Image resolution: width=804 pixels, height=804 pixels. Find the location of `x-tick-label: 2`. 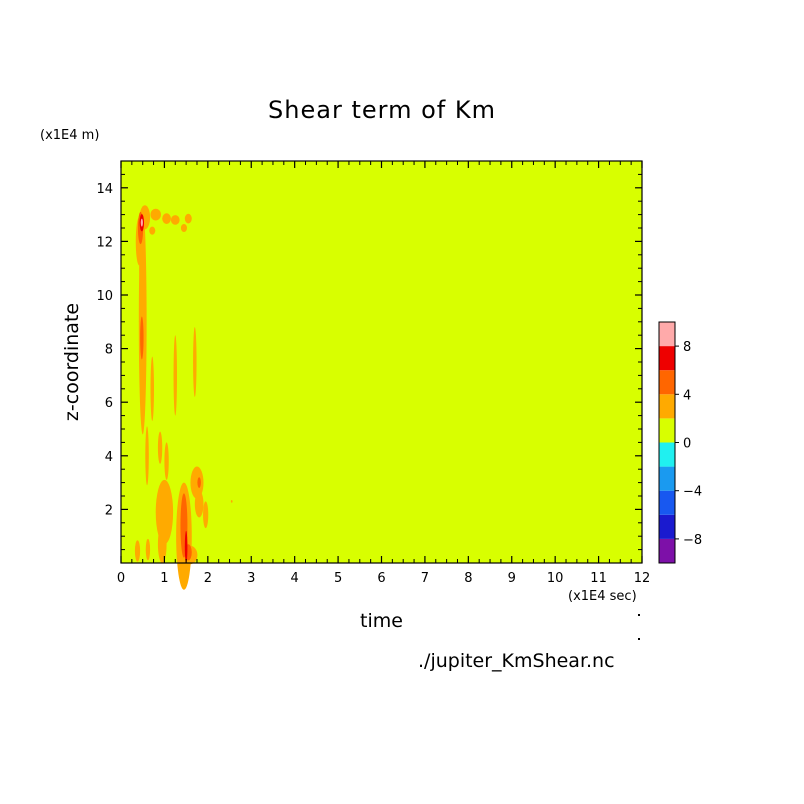

x-tick-label: 2 is located at coordinates (208, 578).